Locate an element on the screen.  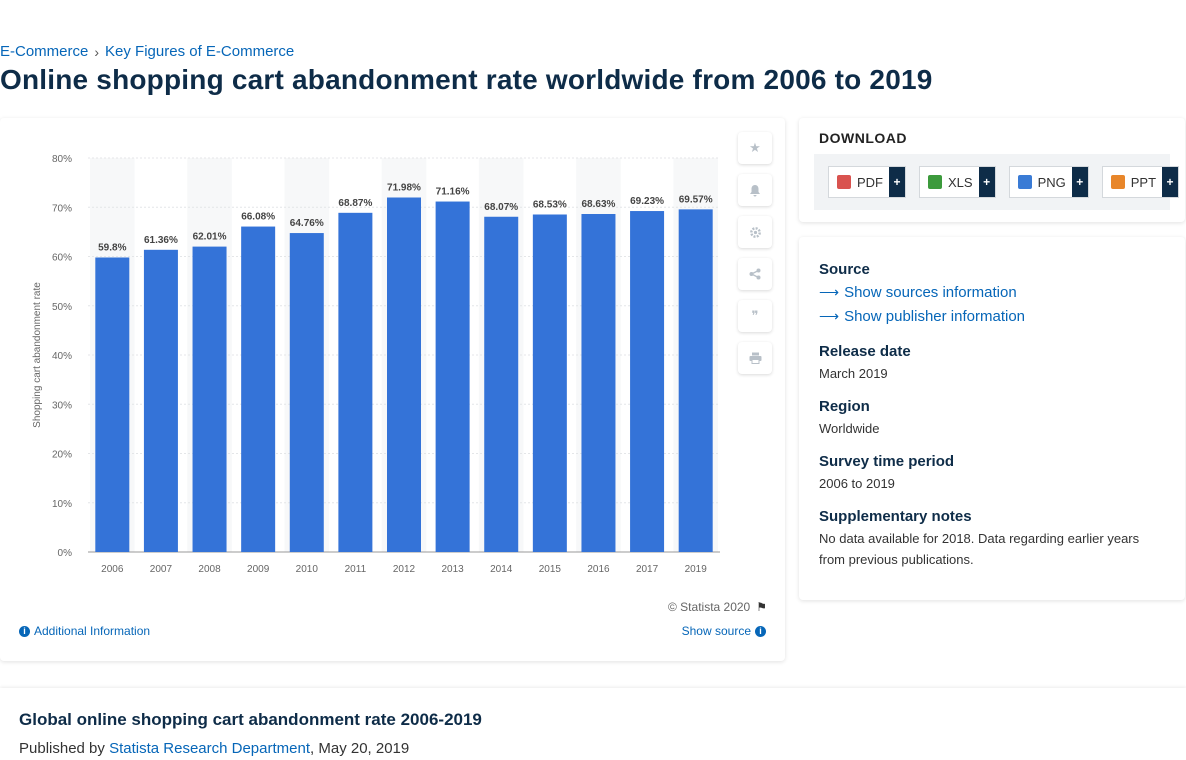
chart-tools: ★ ❞ is located at coordinates (755, 253).